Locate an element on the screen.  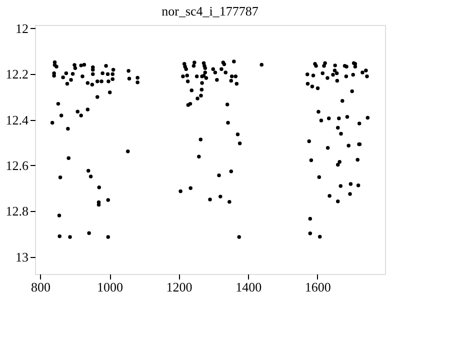
y-tick-label: 12.6 is located at coordinates (17, 165).